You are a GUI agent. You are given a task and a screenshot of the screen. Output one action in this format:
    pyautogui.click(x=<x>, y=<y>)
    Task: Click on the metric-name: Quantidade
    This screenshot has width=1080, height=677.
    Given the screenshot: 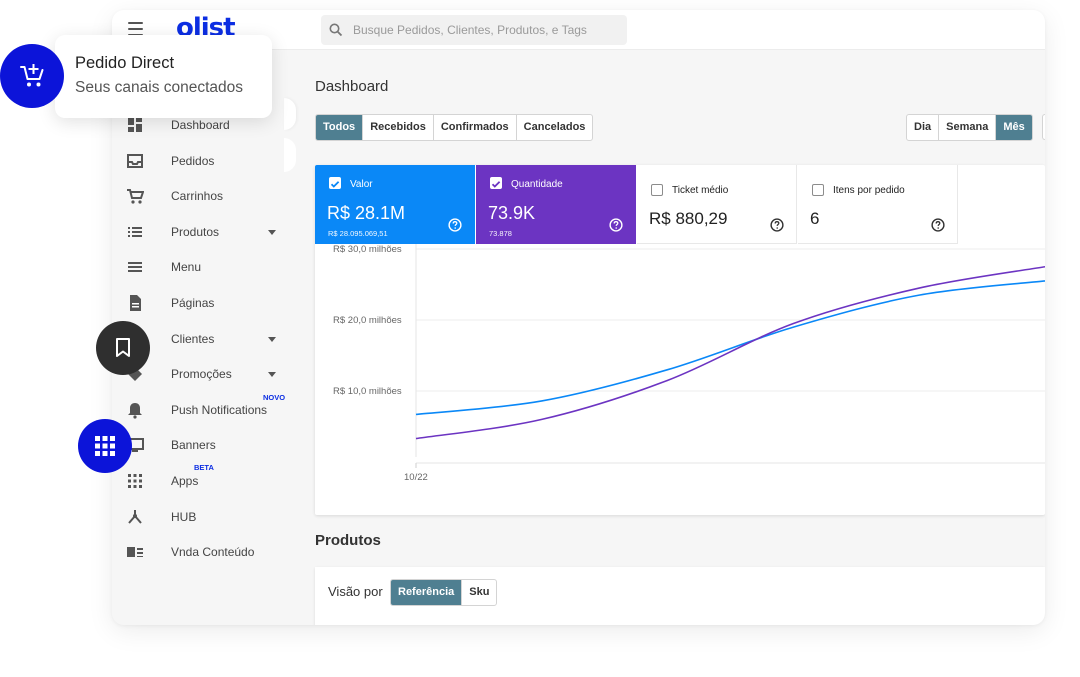 What is the action you would take?
    pyautogui.click(x=537, y=184)
    